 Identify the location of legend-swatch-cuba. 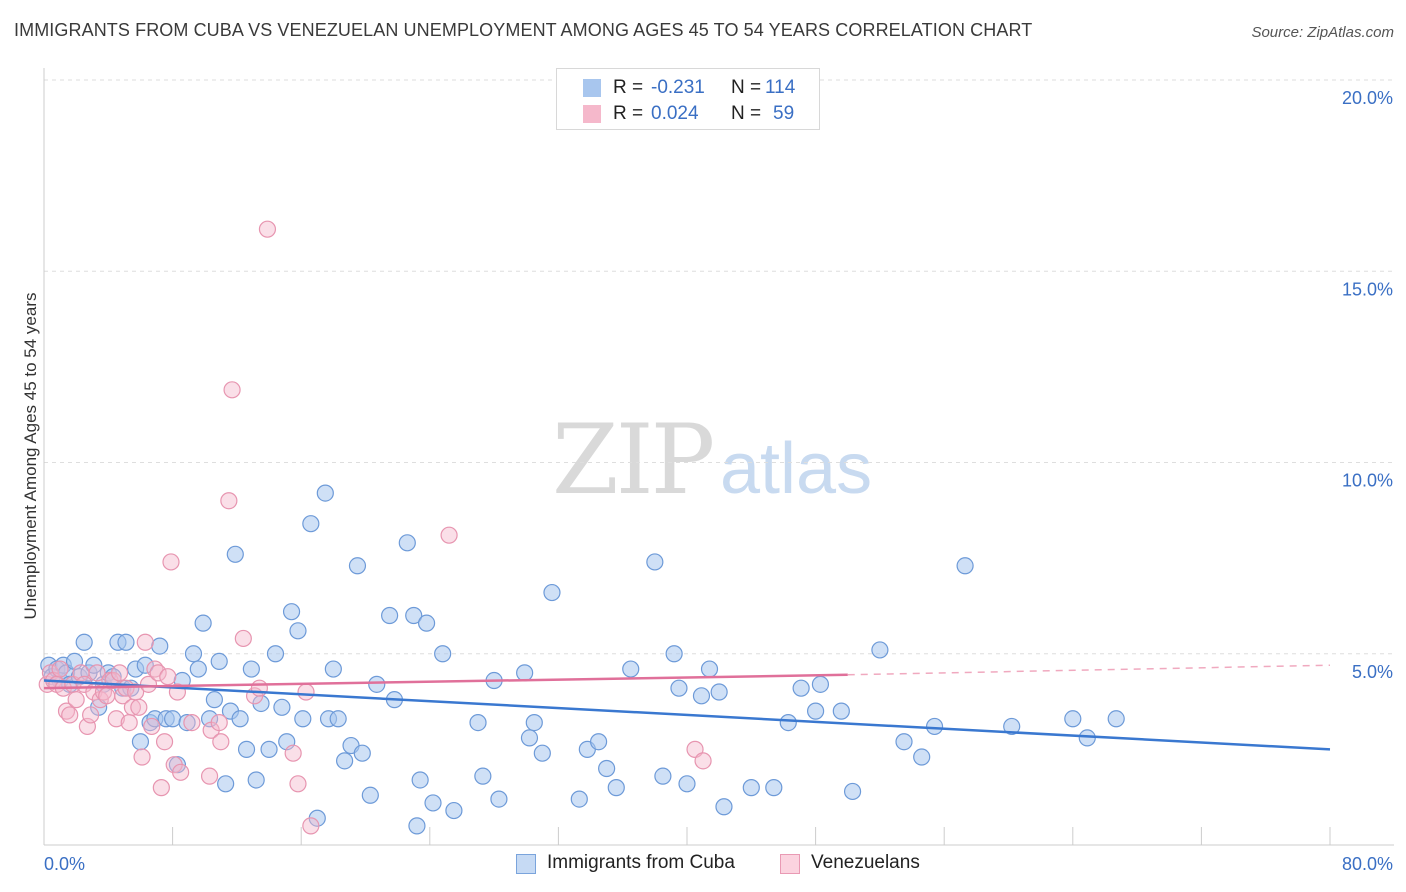
(526, 864).